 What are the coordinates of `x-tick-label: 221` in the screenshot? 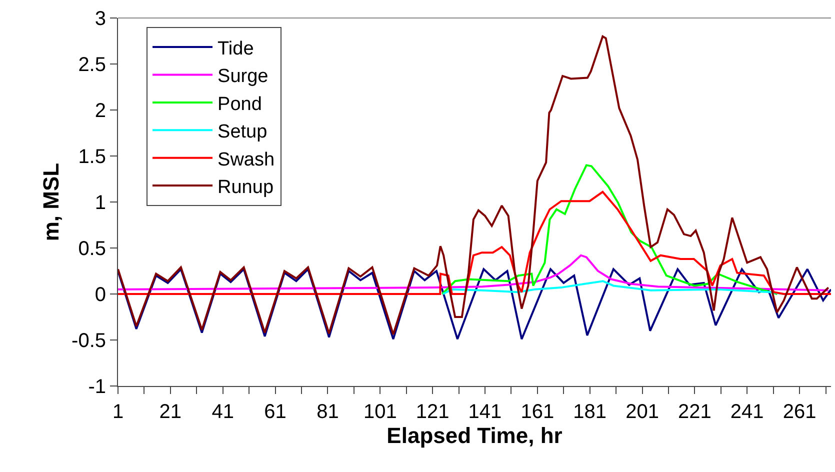 It's located at (695, 412).